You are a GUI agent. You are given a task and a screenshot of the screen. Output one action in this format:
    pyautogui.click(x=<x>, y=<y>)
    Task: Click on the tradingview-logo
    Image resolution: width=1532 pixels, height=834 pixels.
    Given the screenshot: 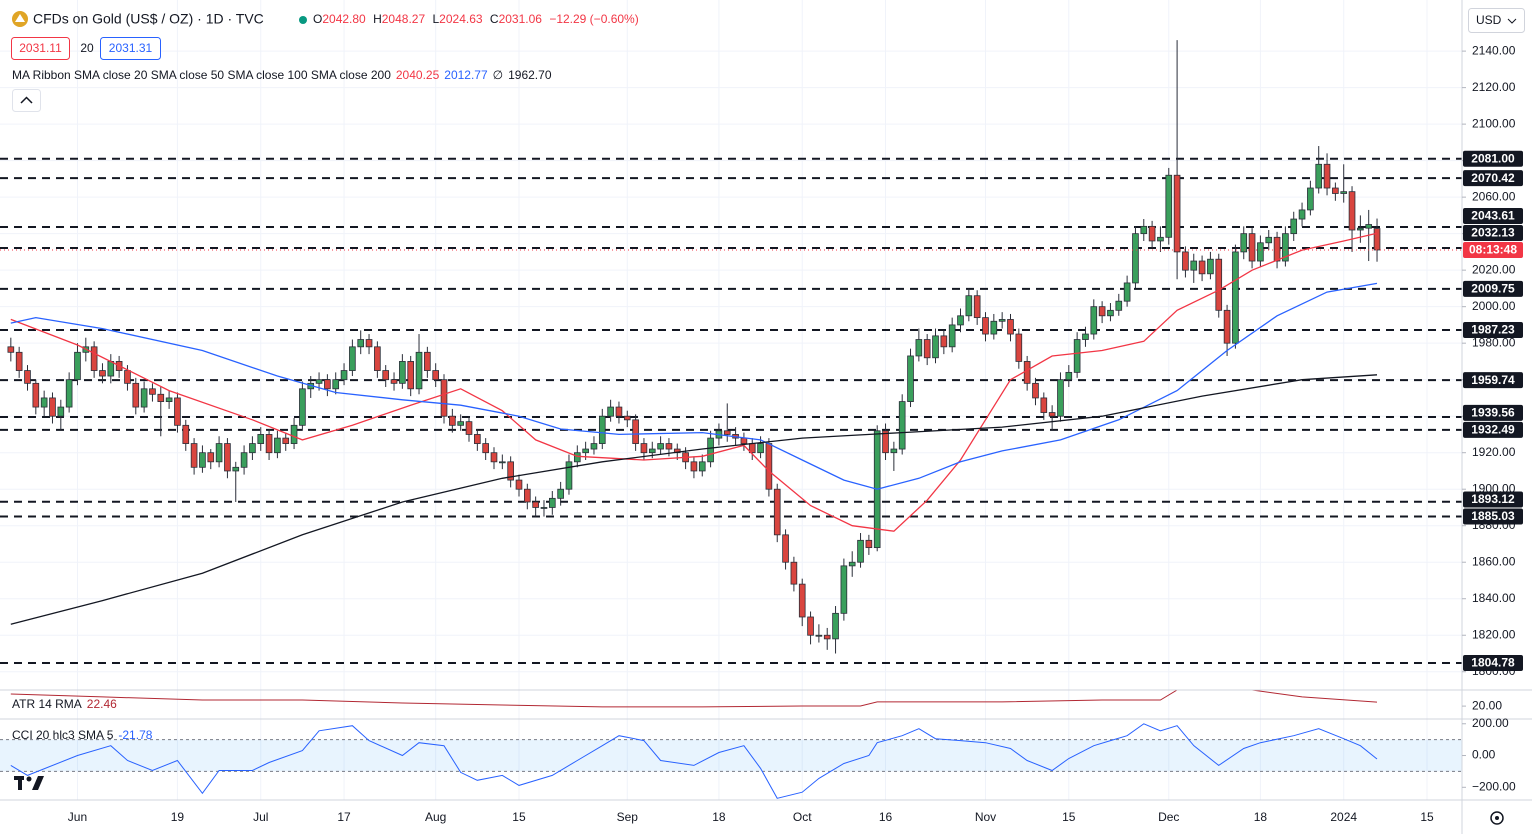 What is the action you would take?
    pyautogui.click(x=29, y=783)
    